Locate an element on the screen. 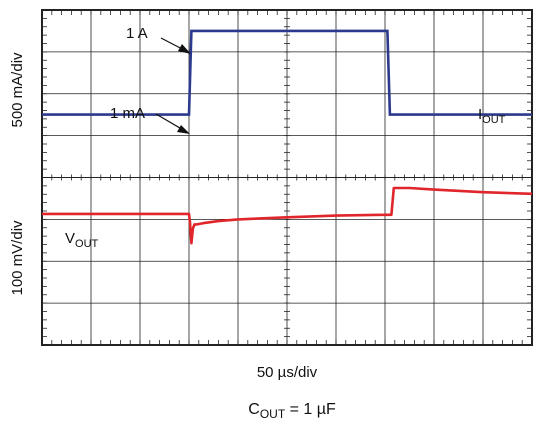  ylabel-iout: 500 mA/div is located at coordinates (17, 90).